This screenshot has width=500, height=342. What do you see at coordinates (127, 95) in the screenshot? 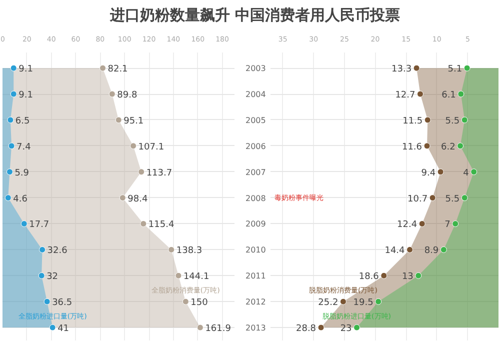
I see `data-label: 89.8` at bounding box center [127, 95].